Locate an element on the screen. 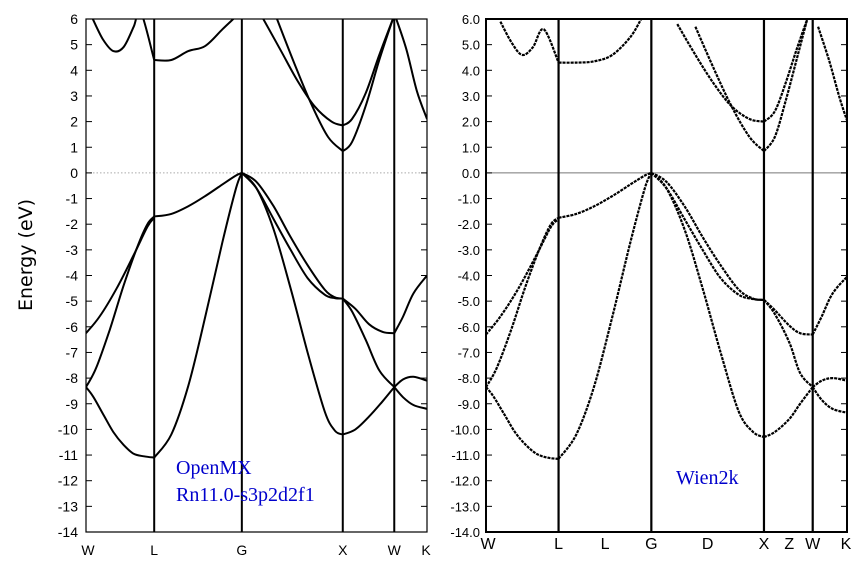 The image size is (867, 569). wien2k-kpoint-label-g: G is located at coordinates (651, 544).